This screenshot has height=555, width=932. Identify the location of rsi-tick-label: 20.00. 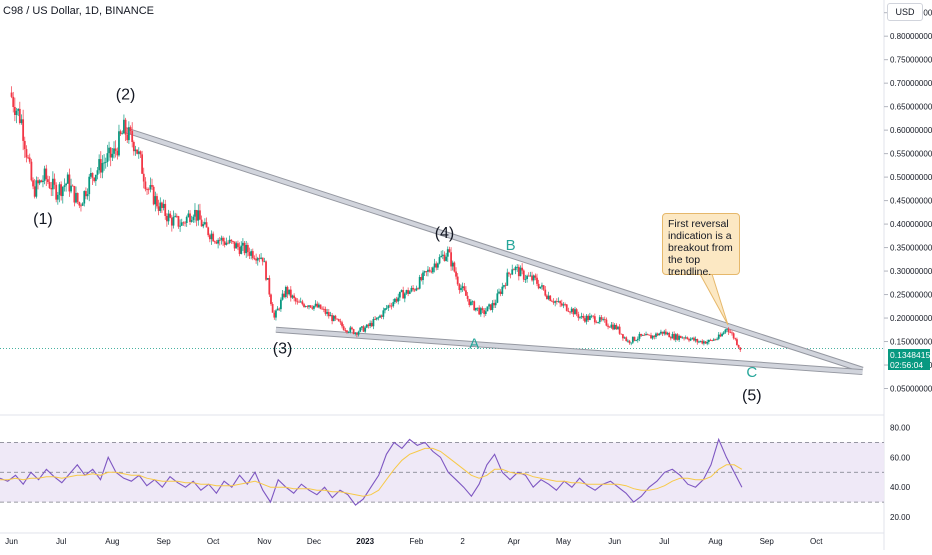
(900, 517).